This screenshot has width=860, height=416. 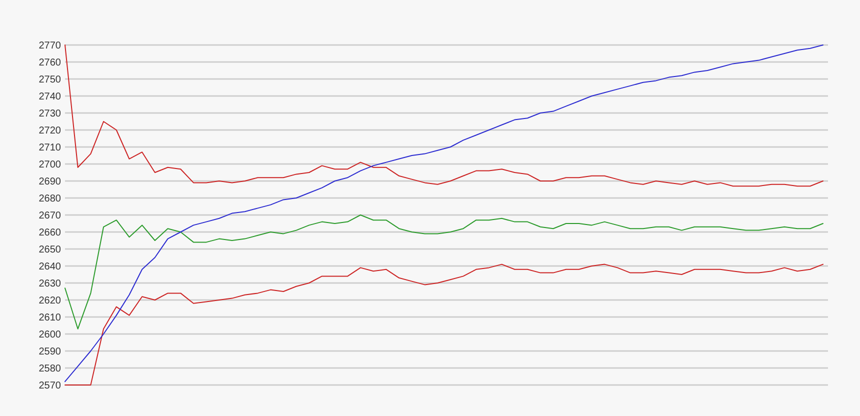 I want to click on y-tick-label: 2630, so click(x=50, y=284).